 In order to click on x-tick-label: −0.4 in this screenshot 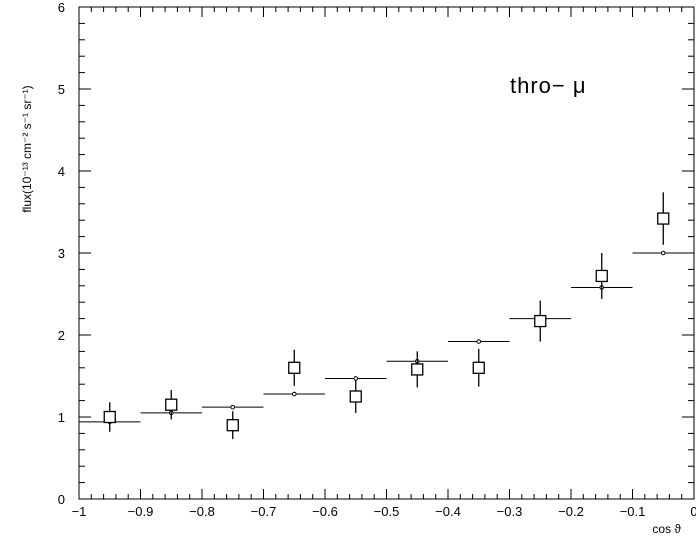, I will do `click(448, 511)`.